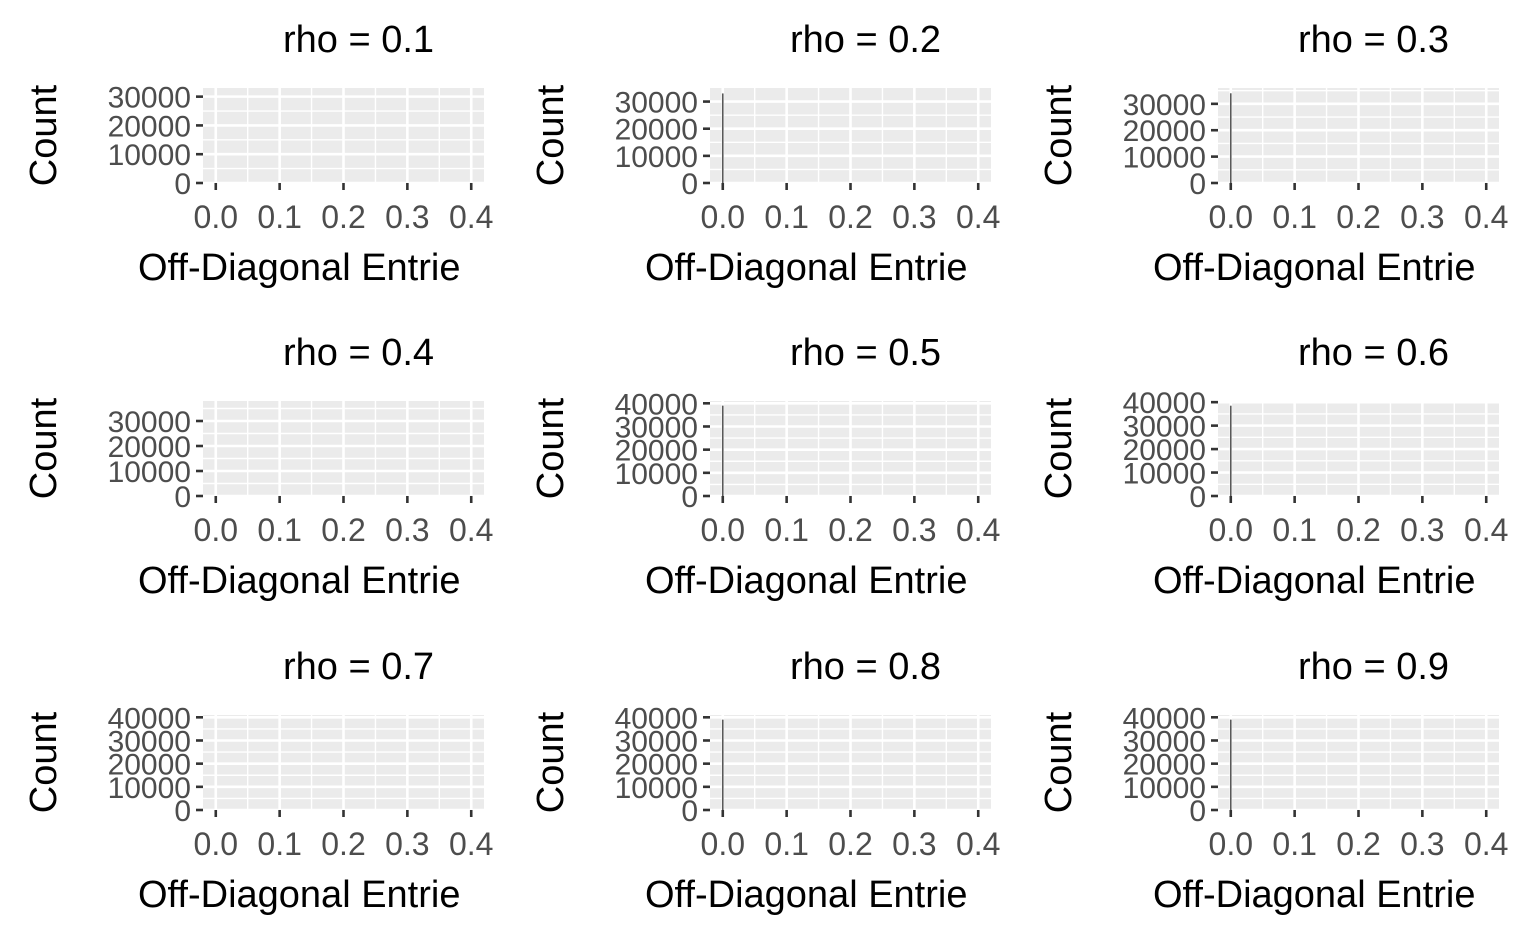  I want to click on panel-title: rho = 0.6, so click(1373, 353).